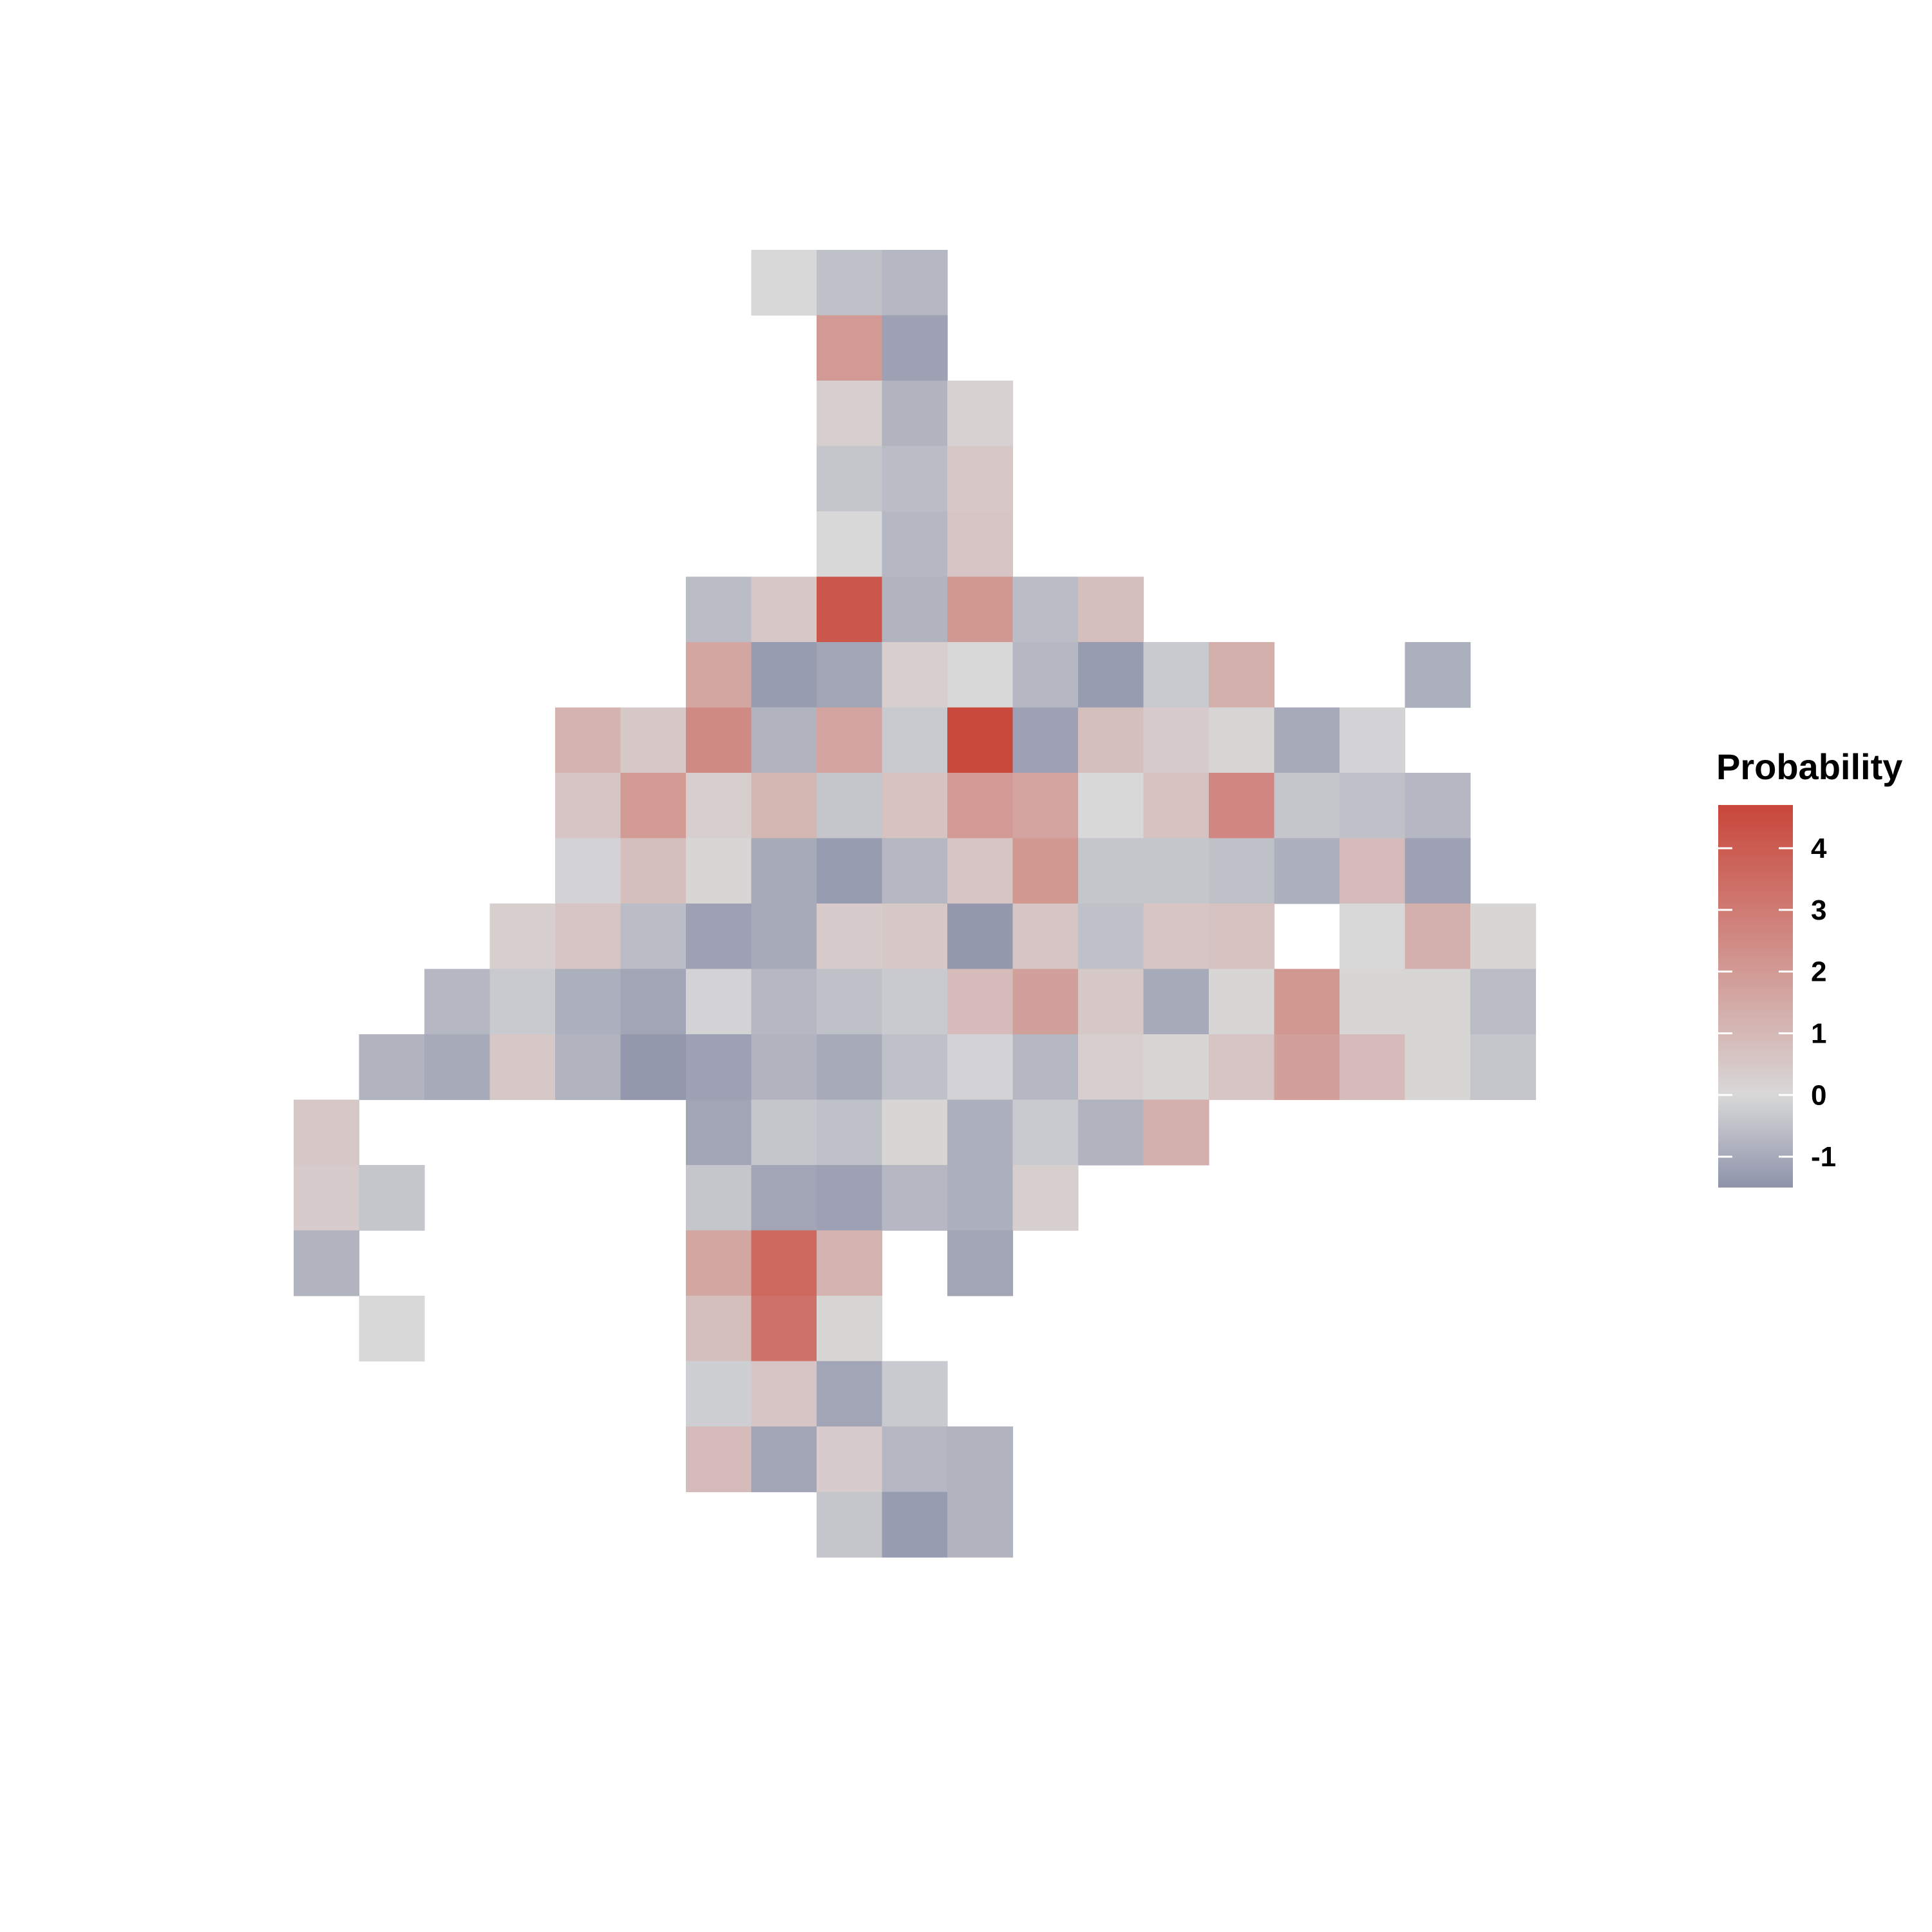  I want to click on heatmap-cell-r19-c10, so click(980, 1525).